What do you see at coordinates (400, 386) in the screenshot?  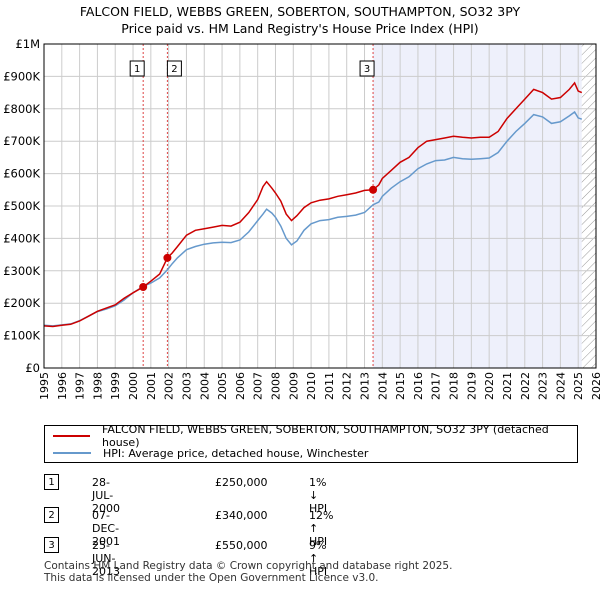 I see `x-tick-label: 2015` at bounding box center [400, 386].